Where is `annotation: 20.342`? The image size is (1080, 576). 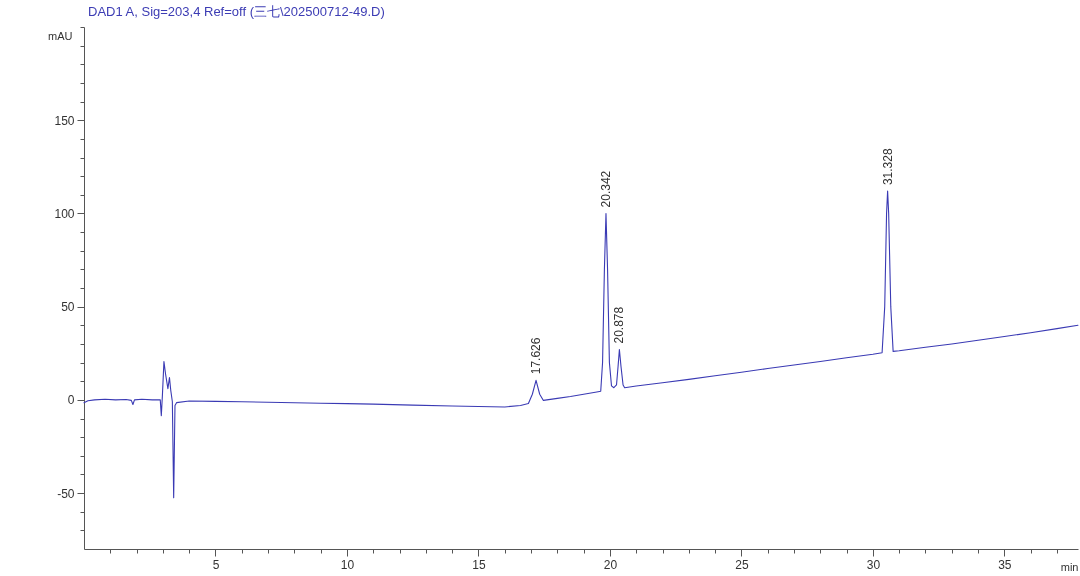
annotation: 20.342 is located at coordinates (605, 189).